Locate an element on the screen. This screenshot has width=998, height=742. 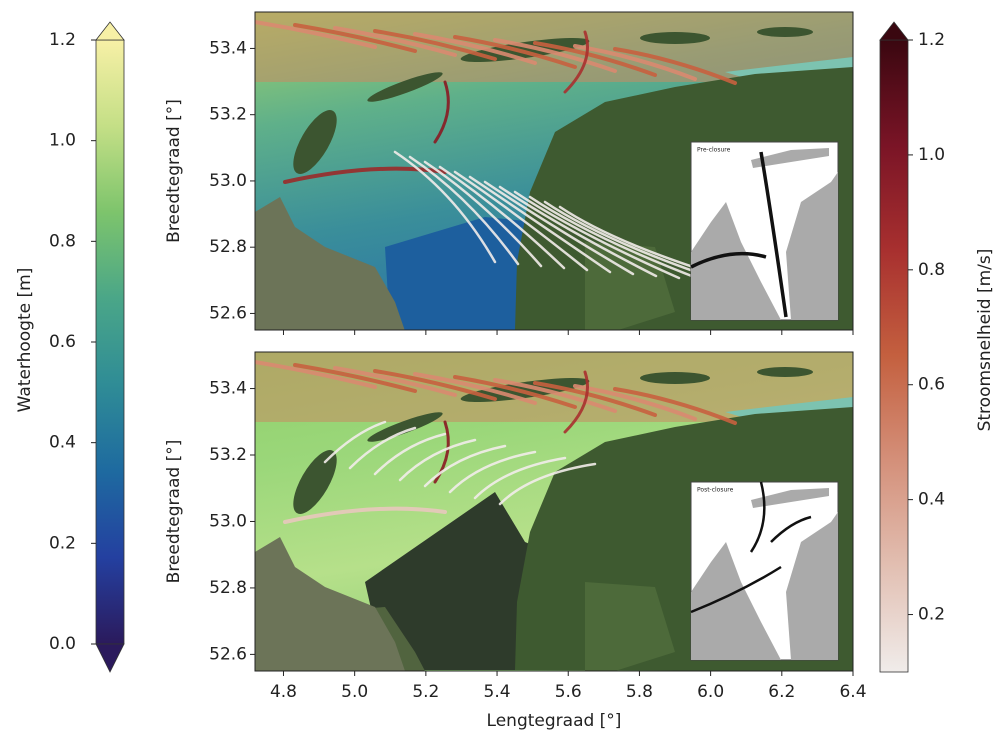
x-tick-label: 5.8 is located at coordinates (639, 692).